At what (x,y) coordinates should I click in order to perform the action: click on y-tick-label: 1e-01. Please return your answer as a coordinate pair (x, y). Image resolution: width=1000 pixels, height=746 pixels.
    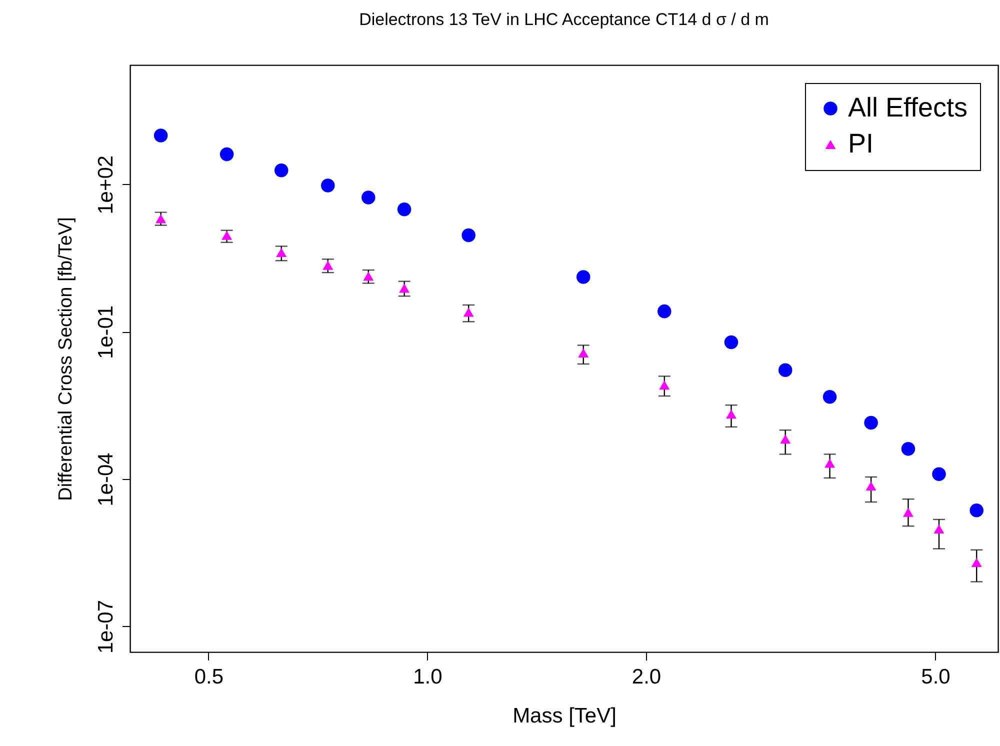
    Looking at the image, I should click on (106, 332).